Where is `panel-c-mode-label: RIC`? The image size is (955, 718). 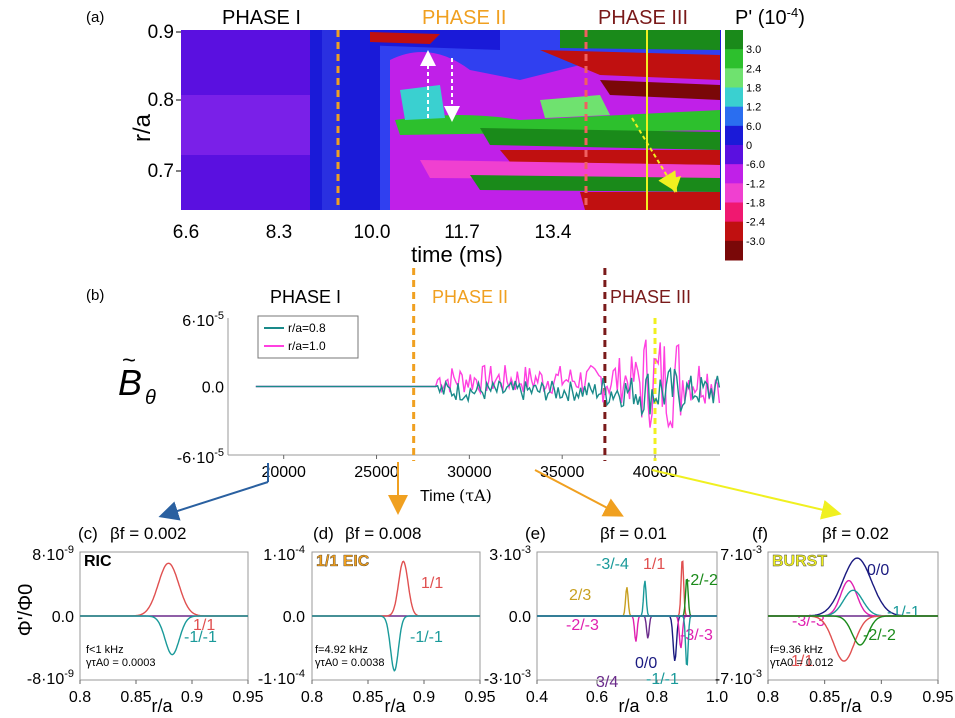
panel-c-mode-label: RIC is located at coordinates (98, 561).